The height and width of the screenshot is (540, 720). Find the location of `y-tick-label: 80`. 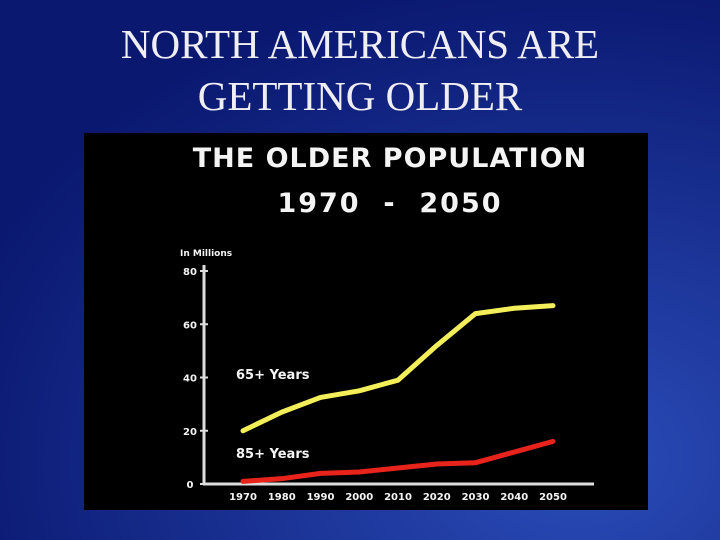

y-tick-label: 80 is located at coordinates (190, 272).